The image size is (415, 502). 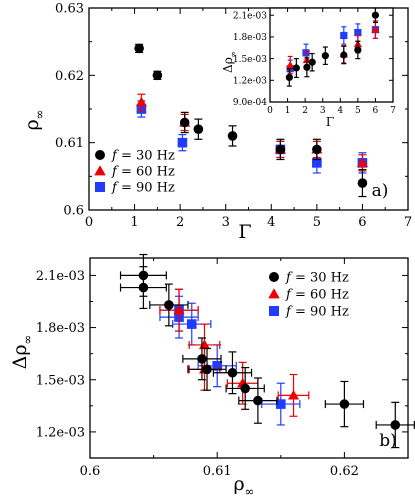 What do you see at coordinates (362, 222) in the screenshot?
I see `panel-a-x-tick-label: 6` at bounding box center [362, 222].